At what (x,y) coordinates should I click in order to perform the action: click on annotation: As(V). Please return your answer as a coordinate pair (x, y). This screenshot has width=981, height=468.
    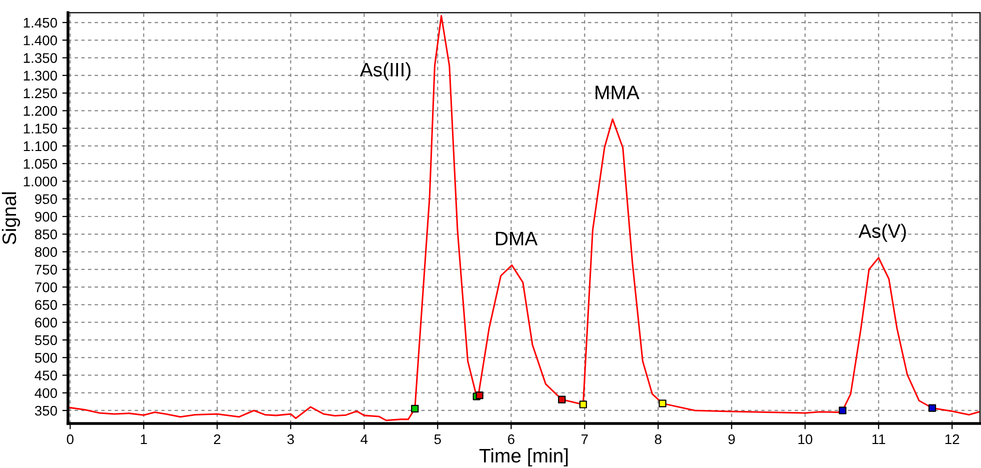
    Looking at the image, I should click on (882, 233).